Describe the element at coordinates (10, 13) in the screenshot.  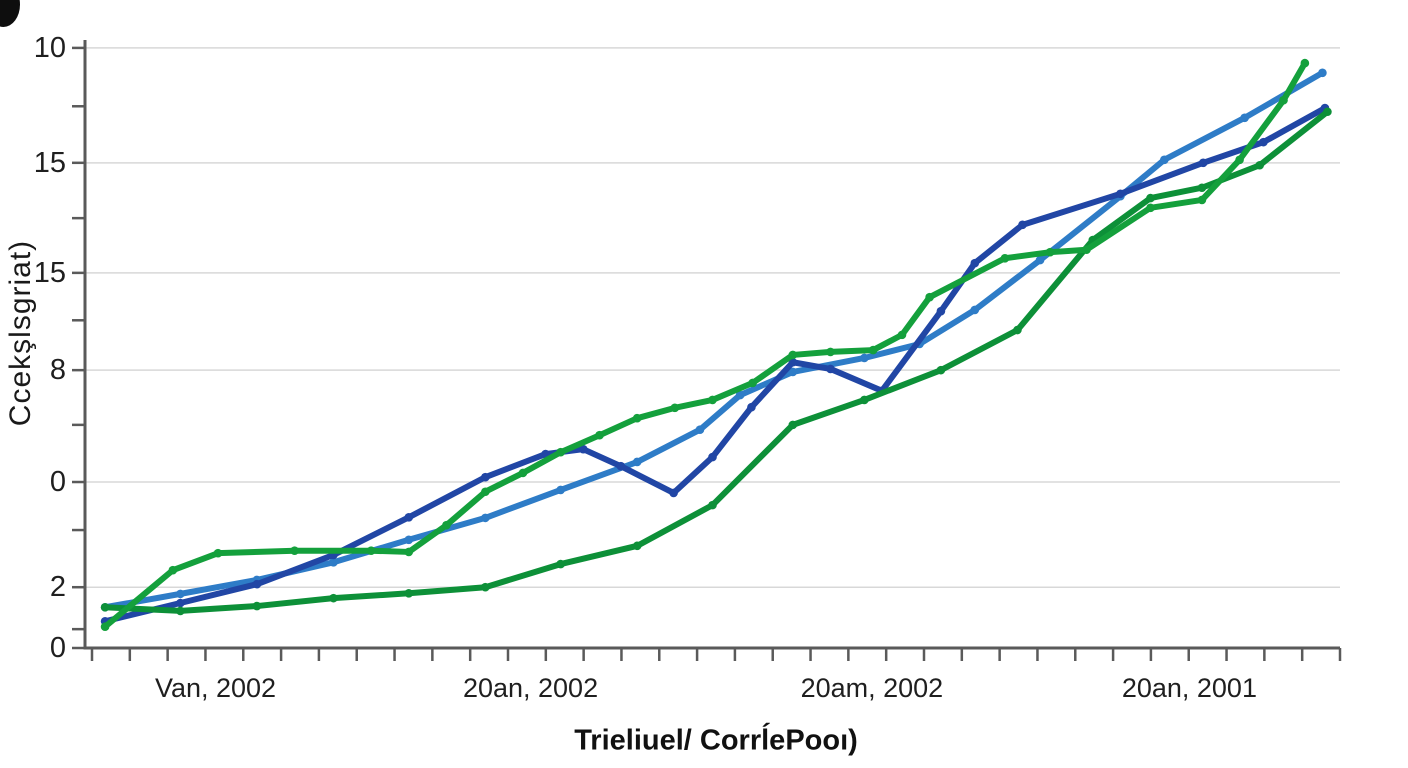
I see `corner-artifact` at that location.